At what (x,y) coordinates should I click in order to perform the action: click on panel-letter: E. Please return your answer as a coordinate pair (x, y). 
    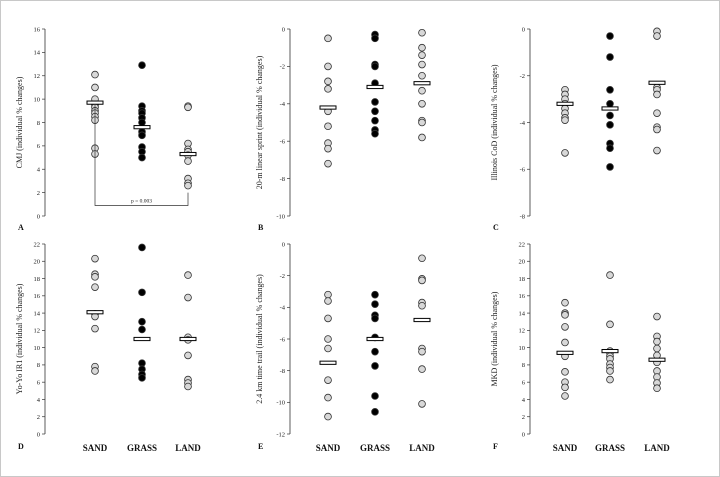
    Looking at the image, I should click on (260, 446).